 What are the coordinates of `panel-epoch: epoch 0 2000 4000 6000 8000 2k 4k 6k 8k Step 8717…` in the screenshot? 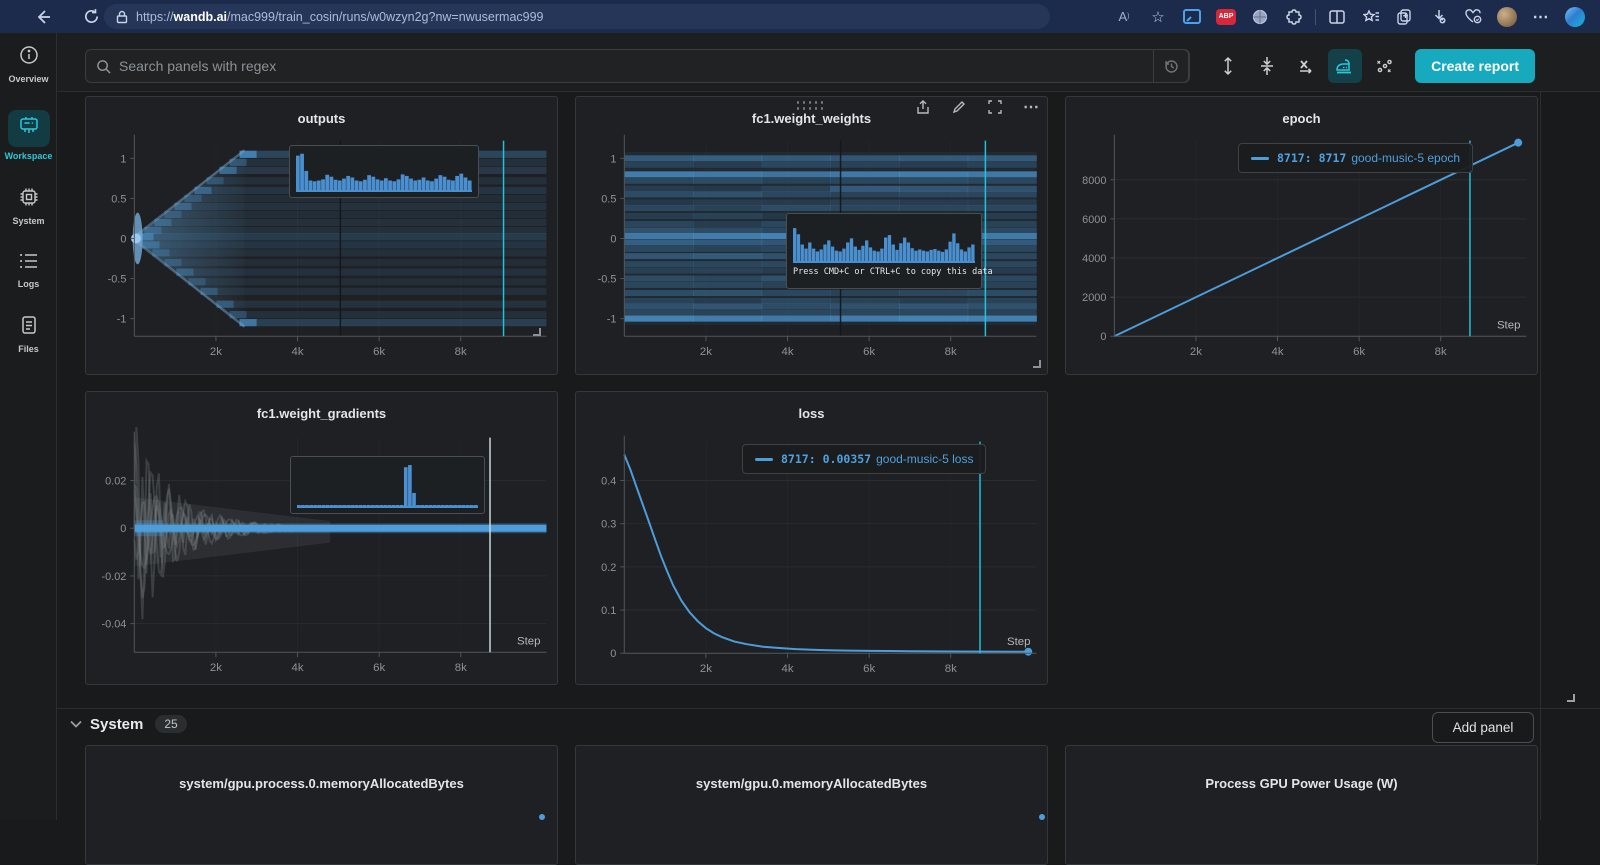 It's located at (1301, 235).